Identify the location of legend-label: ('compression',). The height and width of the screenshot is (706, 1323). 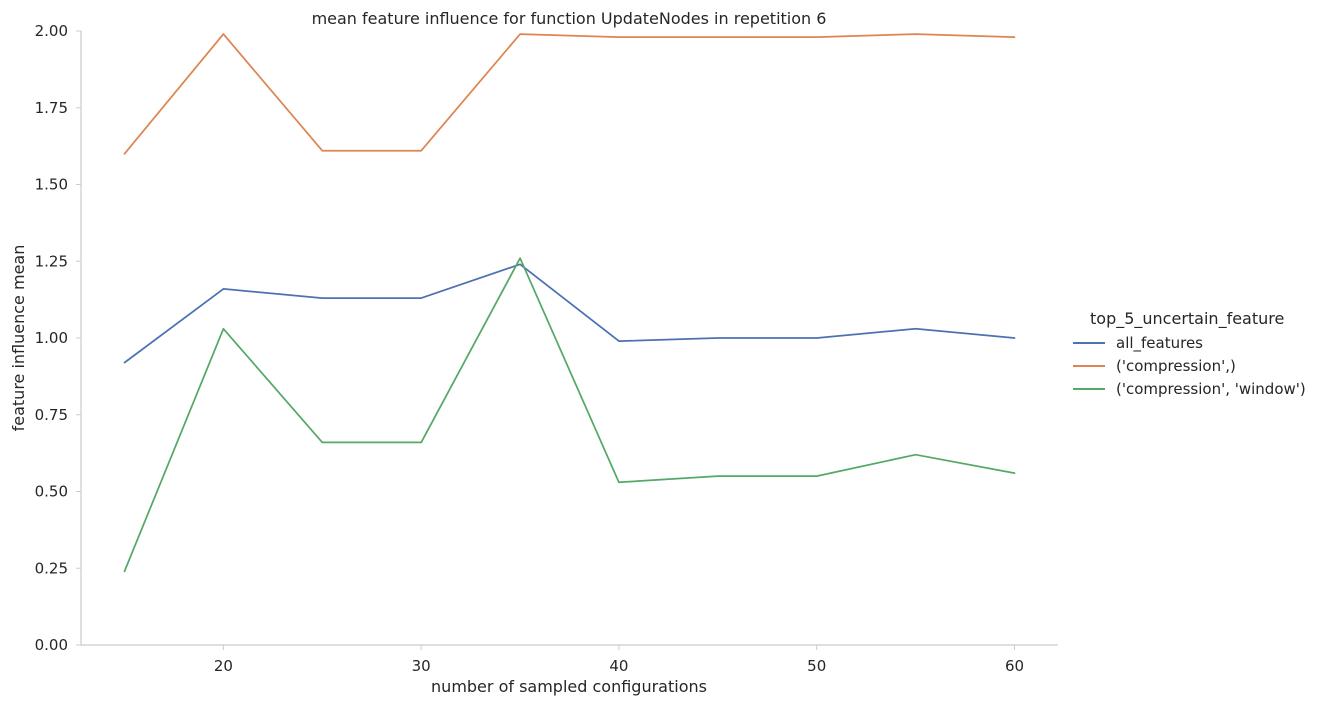
(1176, 366).